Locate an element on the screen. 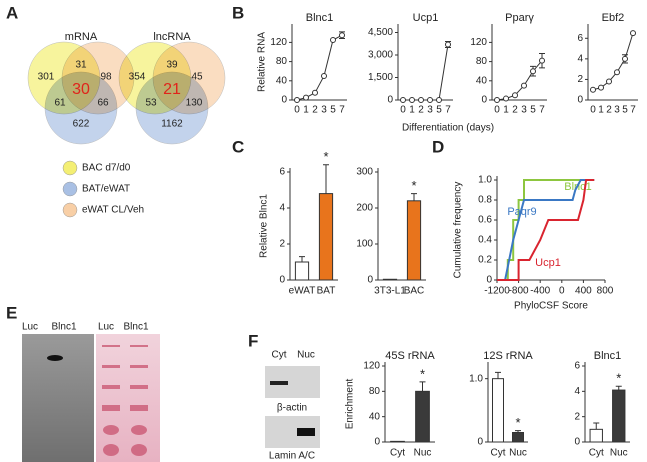 Image resolution: width=647 pixels, height=462 pixels. y-tick-label: 0.6 is located at coordinates (485, 220).